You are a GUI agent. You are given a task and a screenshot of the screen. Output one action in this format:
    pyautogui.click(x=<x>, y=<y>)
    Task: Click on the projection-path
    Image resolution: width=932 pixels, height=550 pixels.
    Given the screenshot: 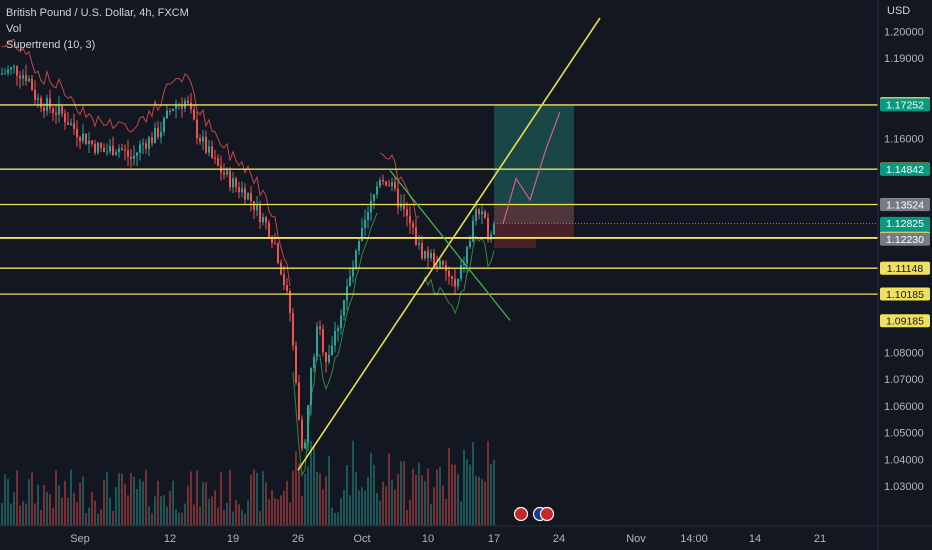 What is the action you would take?
    pyautogui.click(x=531, y=168)
    